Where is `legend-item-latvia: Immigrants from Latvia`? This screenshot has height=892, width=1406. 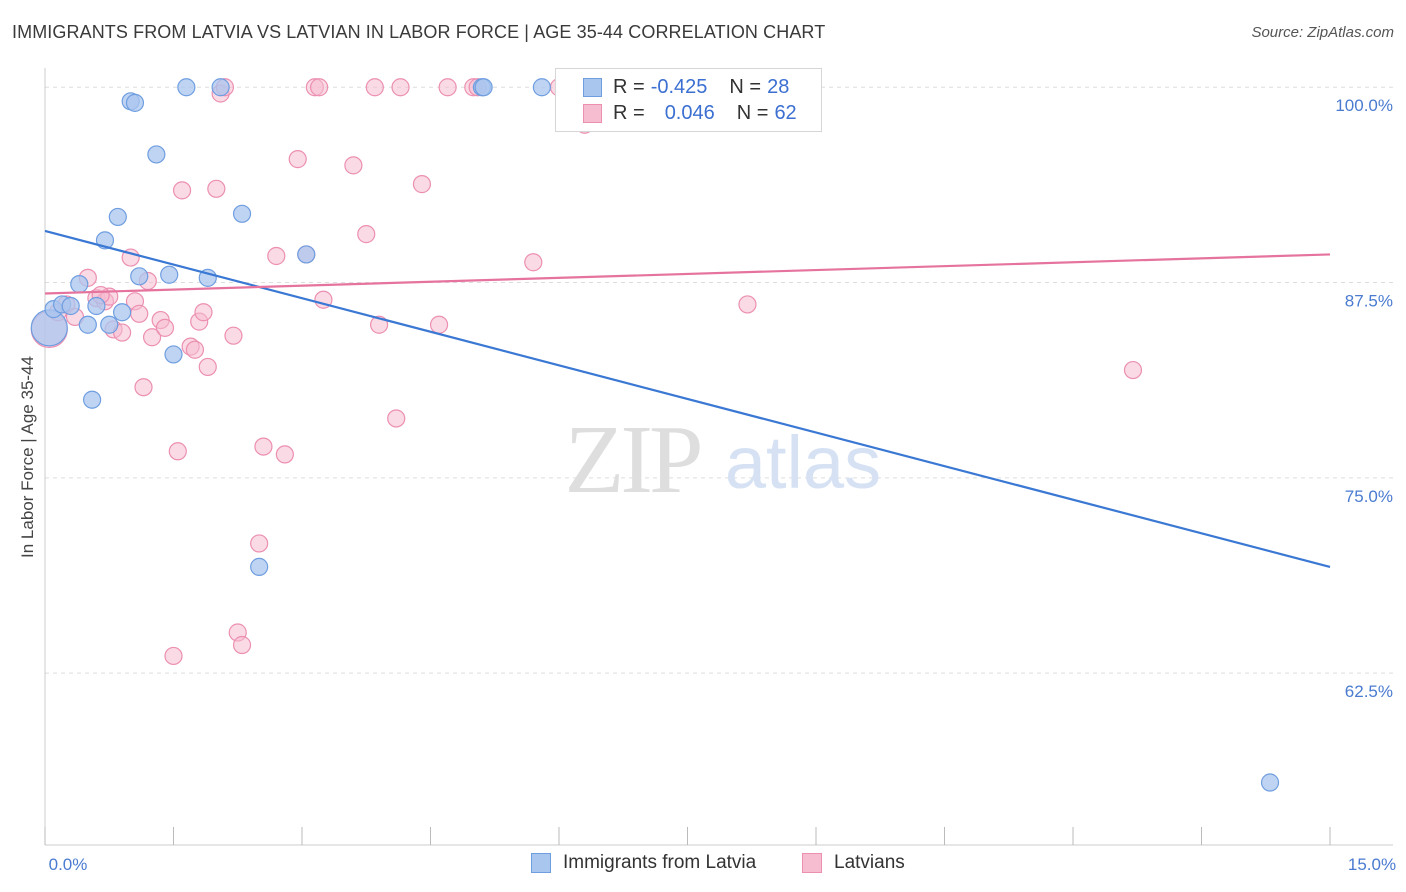 legend-item-latvia: Immigrants from Latvia is located at coordinates (643, 863).